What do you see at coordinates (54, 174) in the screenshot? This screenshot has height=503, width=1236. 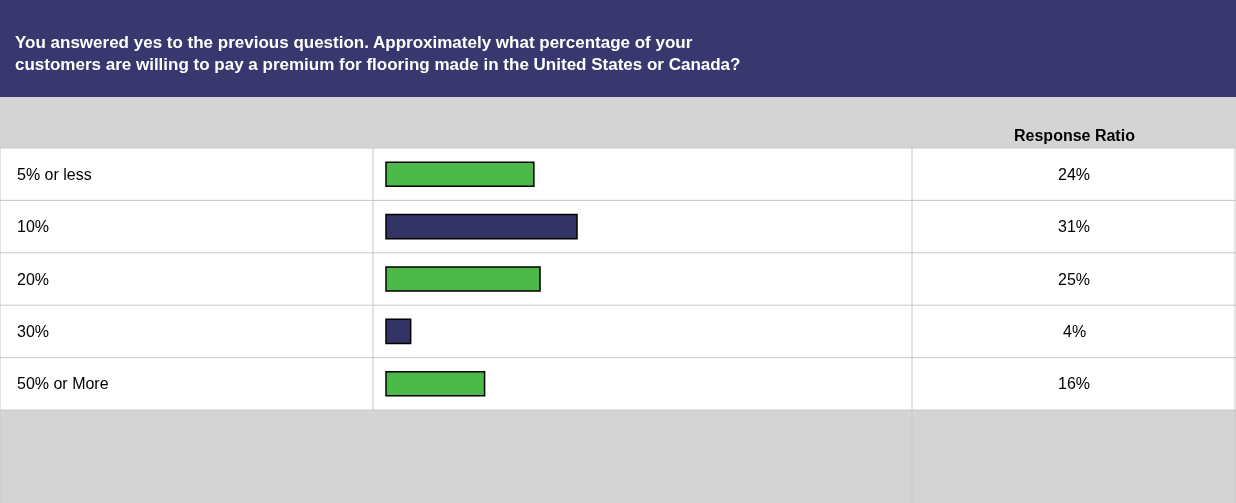 I see `y-tick-label: 5% or less` at bounding box center [54, 174].